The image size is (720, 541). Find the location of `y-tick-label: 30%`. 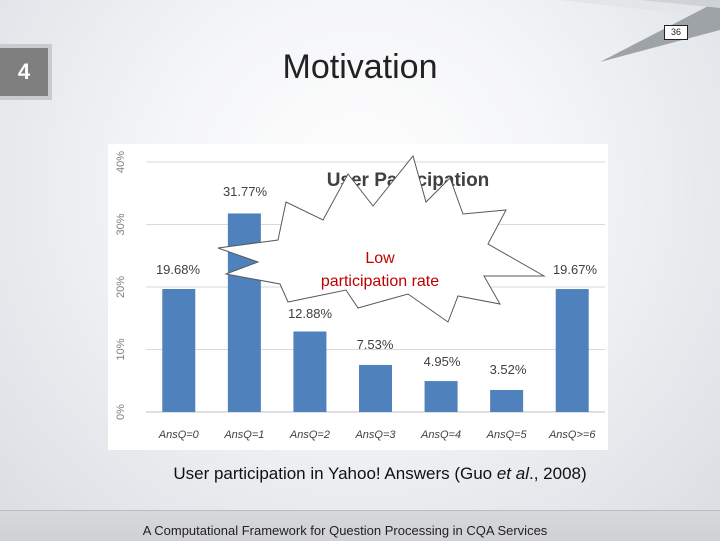

y-tick-label: 30% is located at coordinates (121, 224).